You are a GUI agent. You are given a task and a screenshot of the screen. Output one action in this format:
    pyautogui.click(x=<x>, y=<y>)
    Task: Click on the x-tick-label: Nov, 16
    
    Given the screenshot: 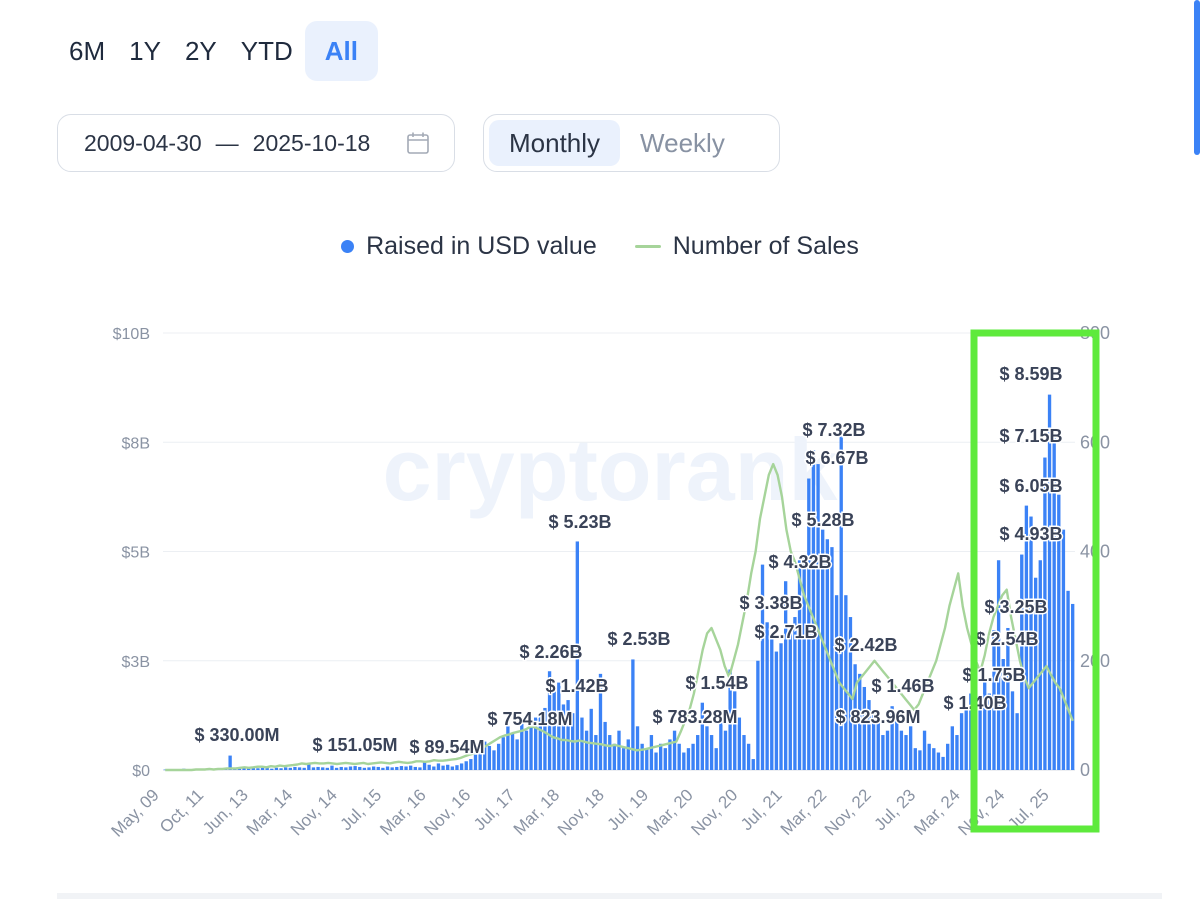 What is the action you would take?
    pyautogui.click(x=447, y=812)
    